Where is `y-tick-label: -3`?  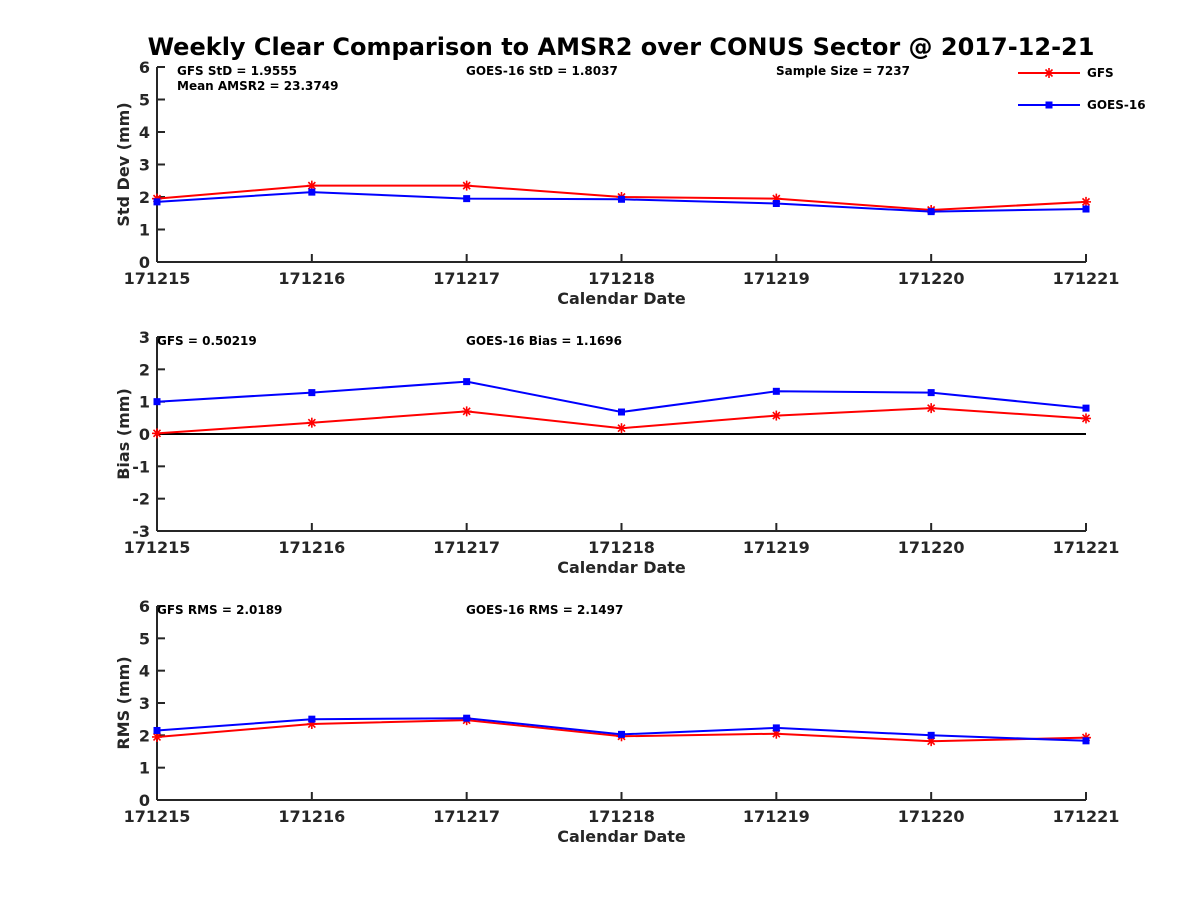 y-tick-label: -3 is located at coordinates (141, 531).